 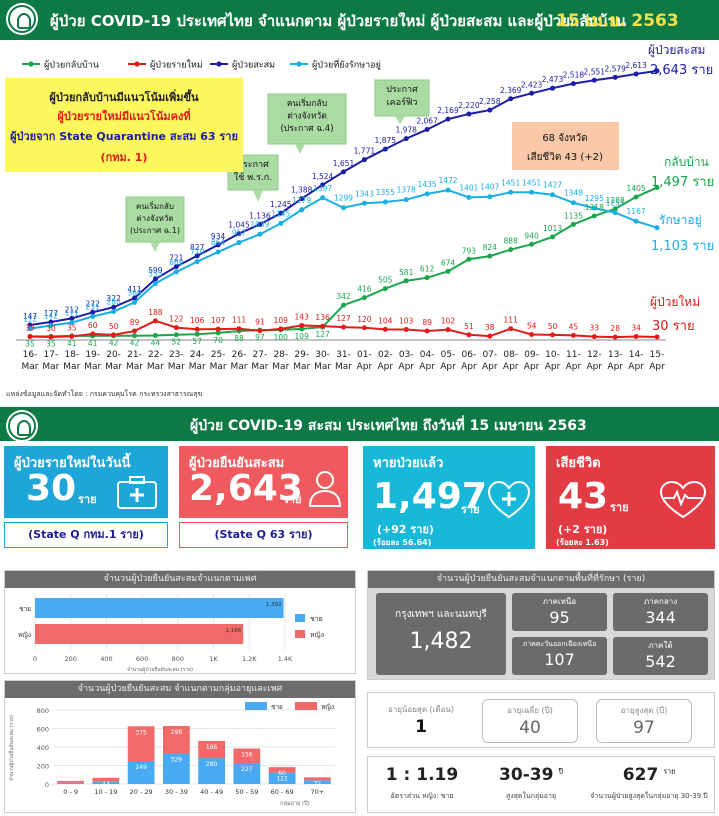 What do you see at coordinates (281, 337) in the screenshot?
I see `data-label: 100` at bounding box center [281, 337].